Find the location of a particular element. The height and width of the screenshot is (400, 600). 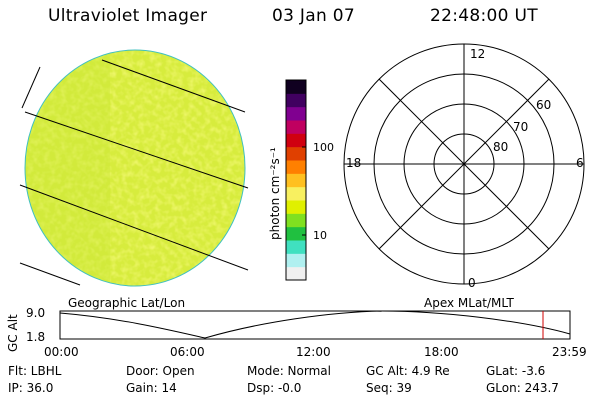

apex-caption: Apex MLat/MLT is located at coordinates (469, 303).